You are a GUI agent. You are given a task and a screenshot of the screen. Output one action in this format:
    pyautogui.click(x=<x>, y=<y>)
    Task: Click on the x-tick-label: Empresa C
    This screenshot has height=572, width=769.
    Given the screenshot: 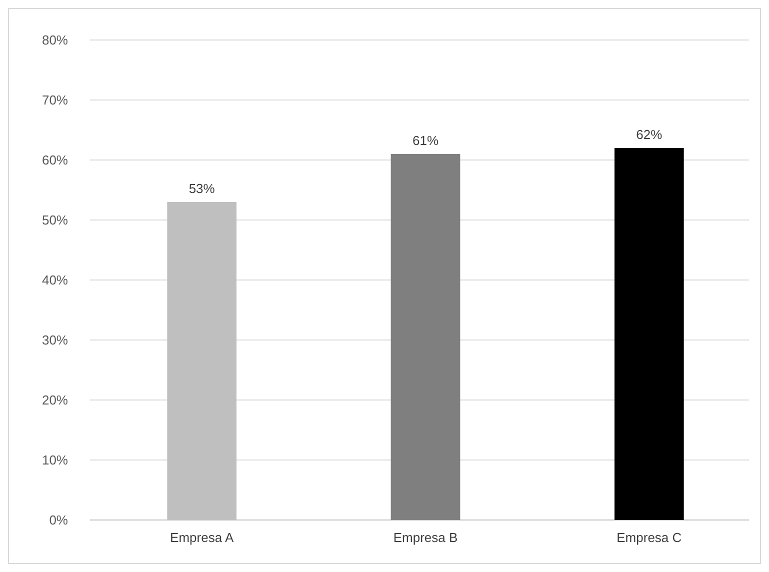 What is the action you would take?
    pyautogui.click(x=649, y=537)
    